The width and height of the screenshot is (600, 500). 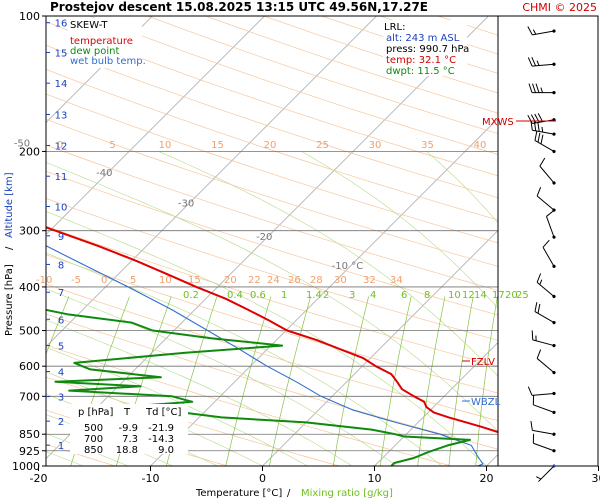 What do you see at coordinates (498, 122) in the screenshot?
I see `mxws-label: MXWS` at bounding box center [498, 122].